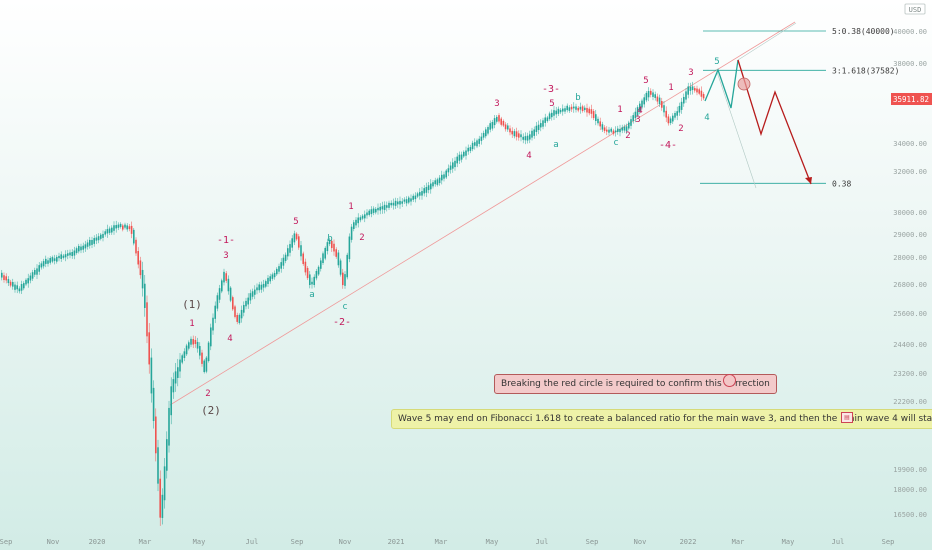 Image resolution: width=932 pixels, height=554 pixels. I want to click on y-tick-label: 38000.00, so click(910, 64).